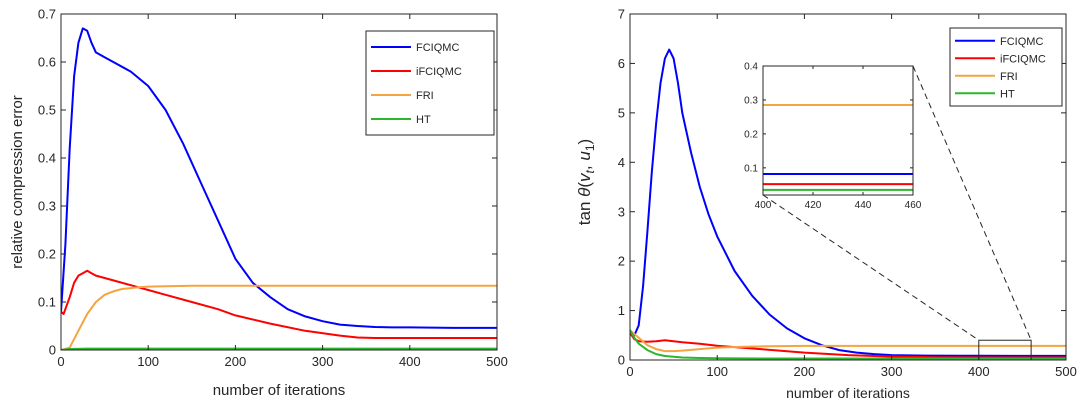 Image resolution: width=1081 pixels, height=406 pixels. Describe the element at coordinates (47, 14) in the screenshot. I see `y-tick-label: 0.7` at that location.